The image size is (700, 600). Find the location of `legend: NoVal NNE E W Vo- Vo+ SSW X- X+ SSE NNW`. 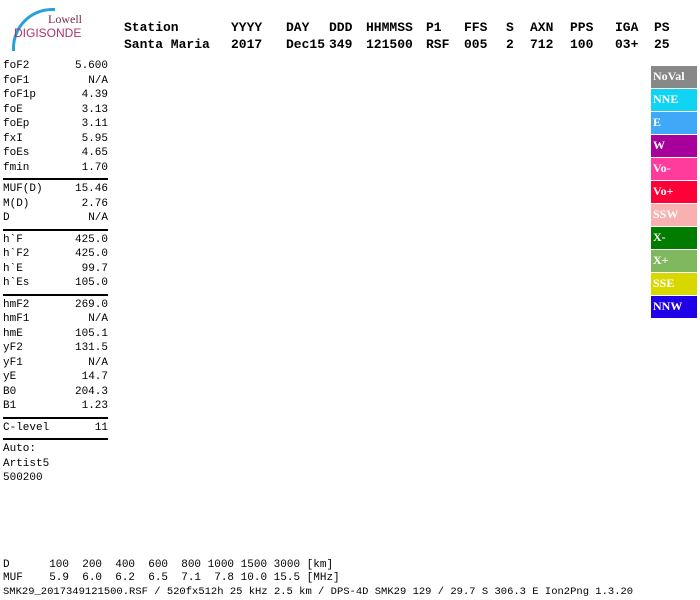

legend: NoVal NNE E W Vo- Vo+ SSW X- X+ SSE NNW is located at coordinates (674, 192).